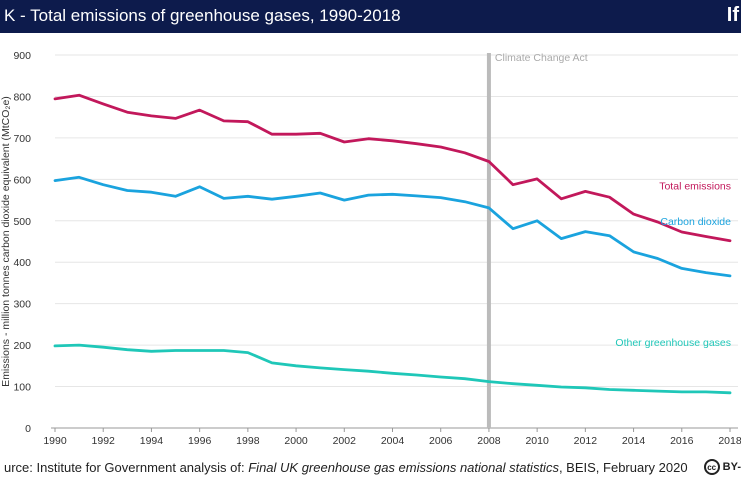 The image size is (741, 486). What do you see at coordinates (55, 441) in the screenshot?
I see `x-tick-label: 1990` at bounding box center [55, 441].